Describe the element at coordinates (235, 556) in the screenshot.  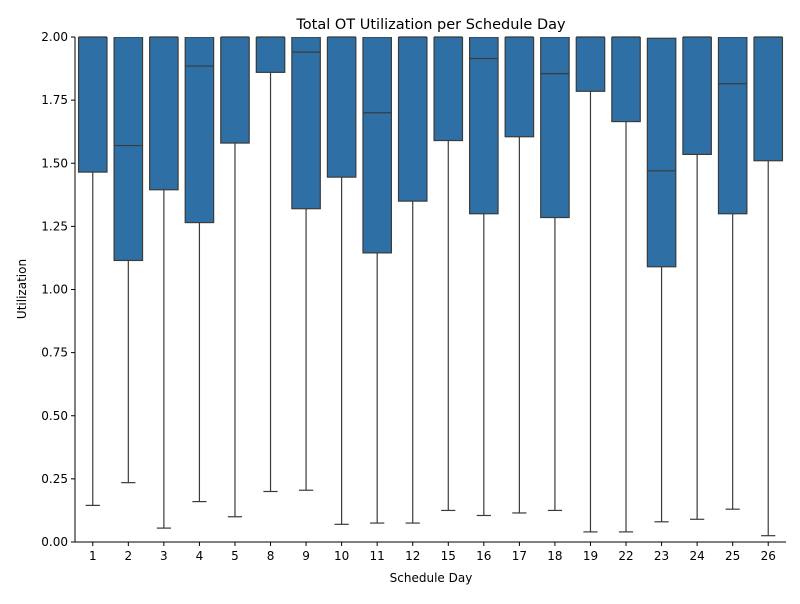
I see `x-tick-label: 5` at that location.